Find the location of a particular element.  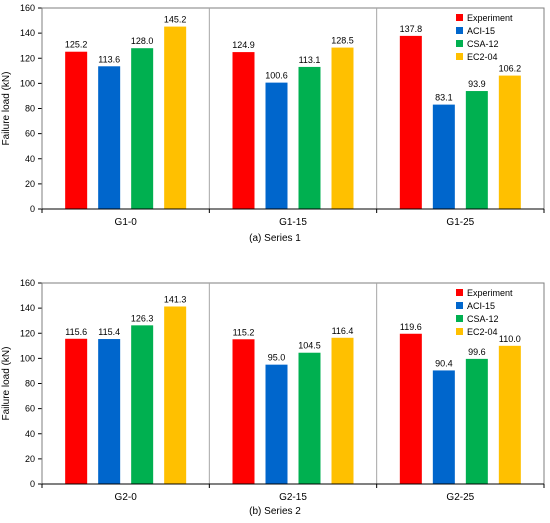

caption-series-1: (a) Series 1 is located at coordinates (275, 238).